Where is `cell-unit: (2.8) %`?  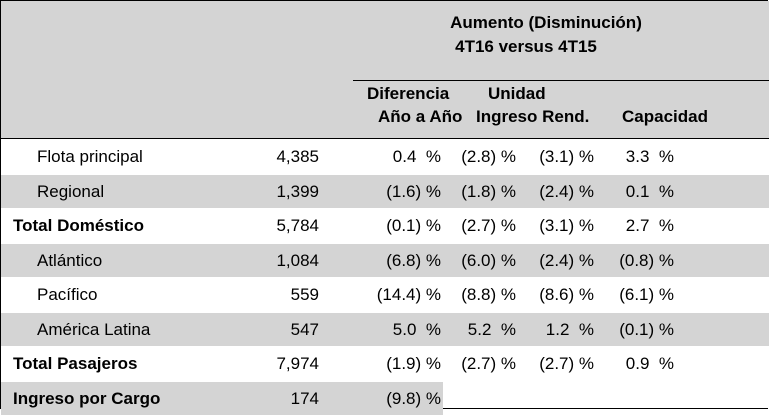
cell-unit: (2.8) % is located at coordinates (482, 157).